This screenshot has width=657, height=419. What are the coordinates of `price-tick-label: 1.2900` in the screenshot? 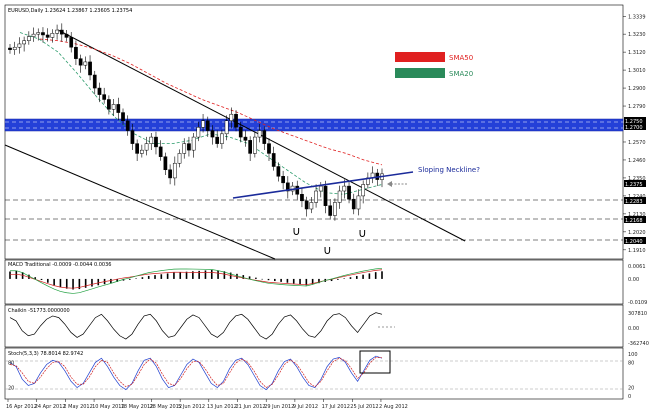 It's located at (637, 89).